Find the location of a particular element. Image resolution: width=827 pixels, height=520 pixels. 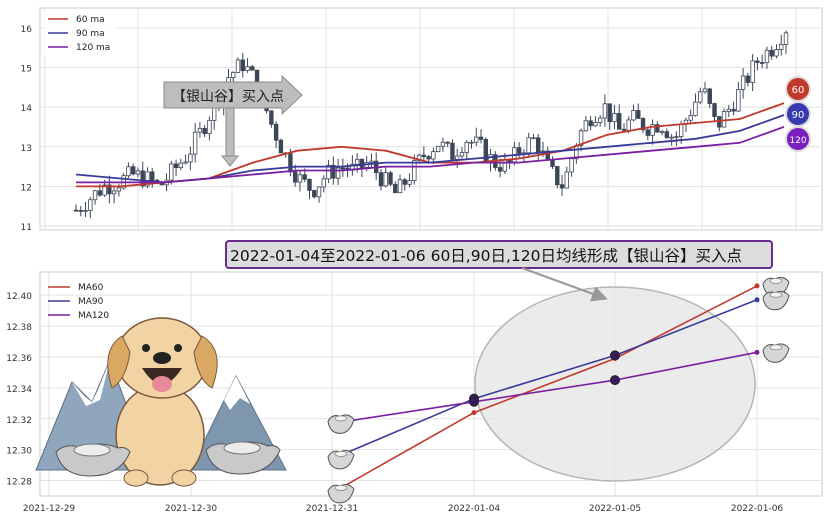

bottom-x-tick-label: 2022-01-05 is located at coordinates (615, 509).